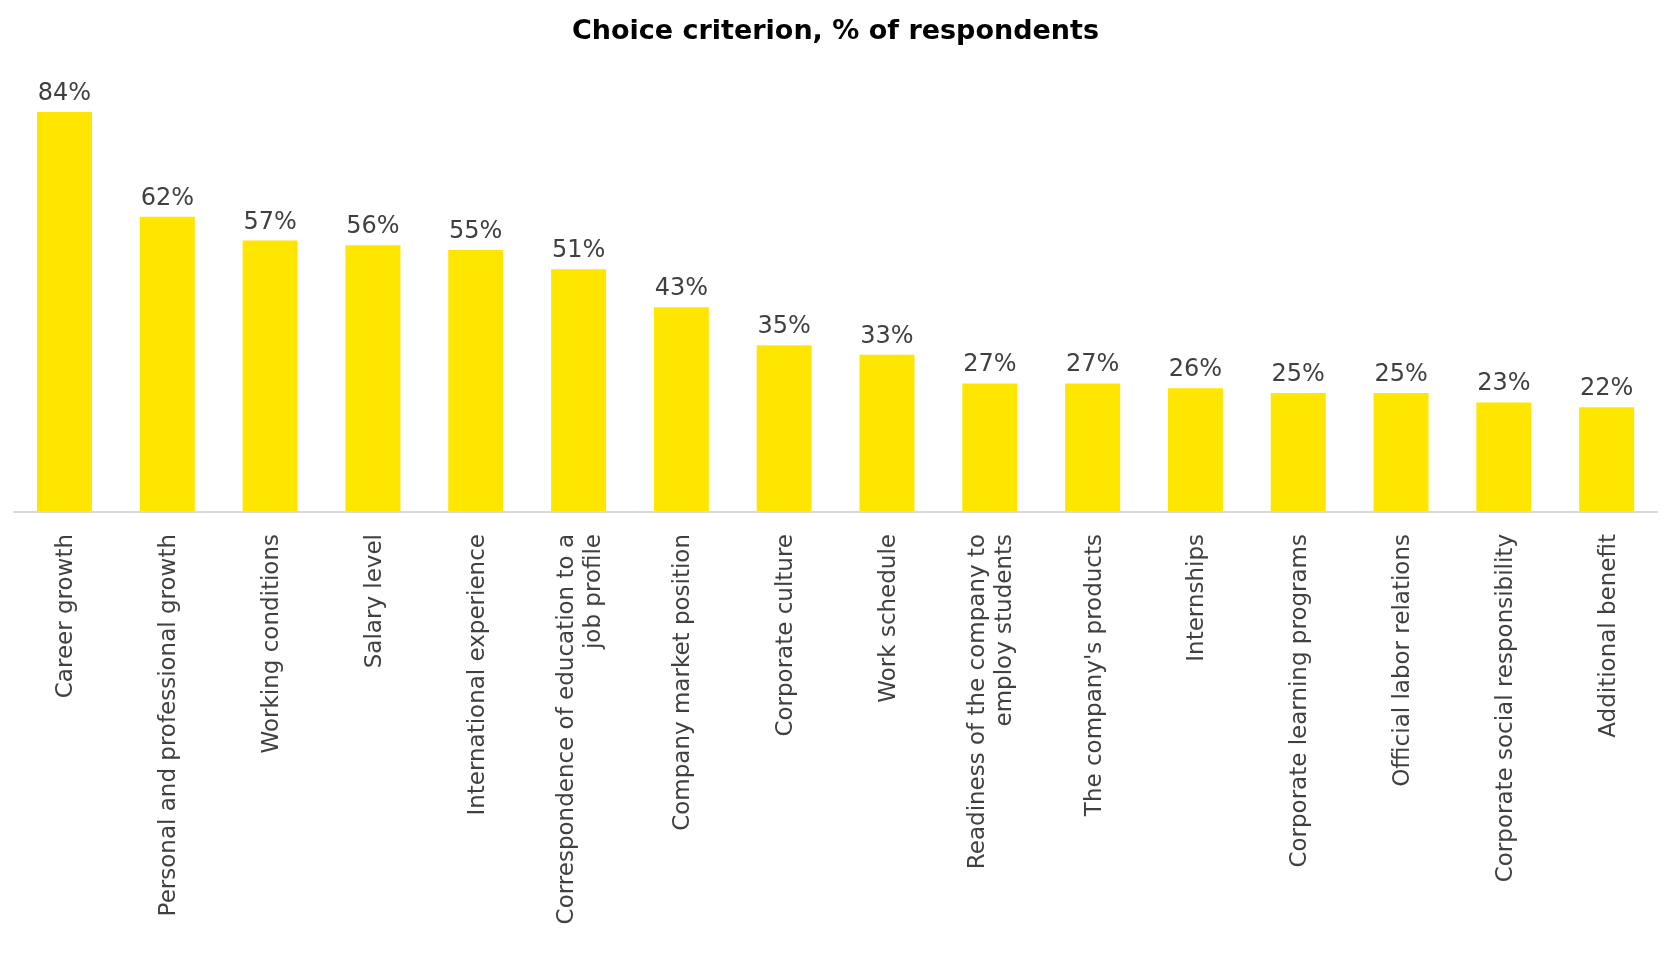  Describe the element at coordinates (1195, 368) in the screenshot. I see `data-label: 26%` at that location.